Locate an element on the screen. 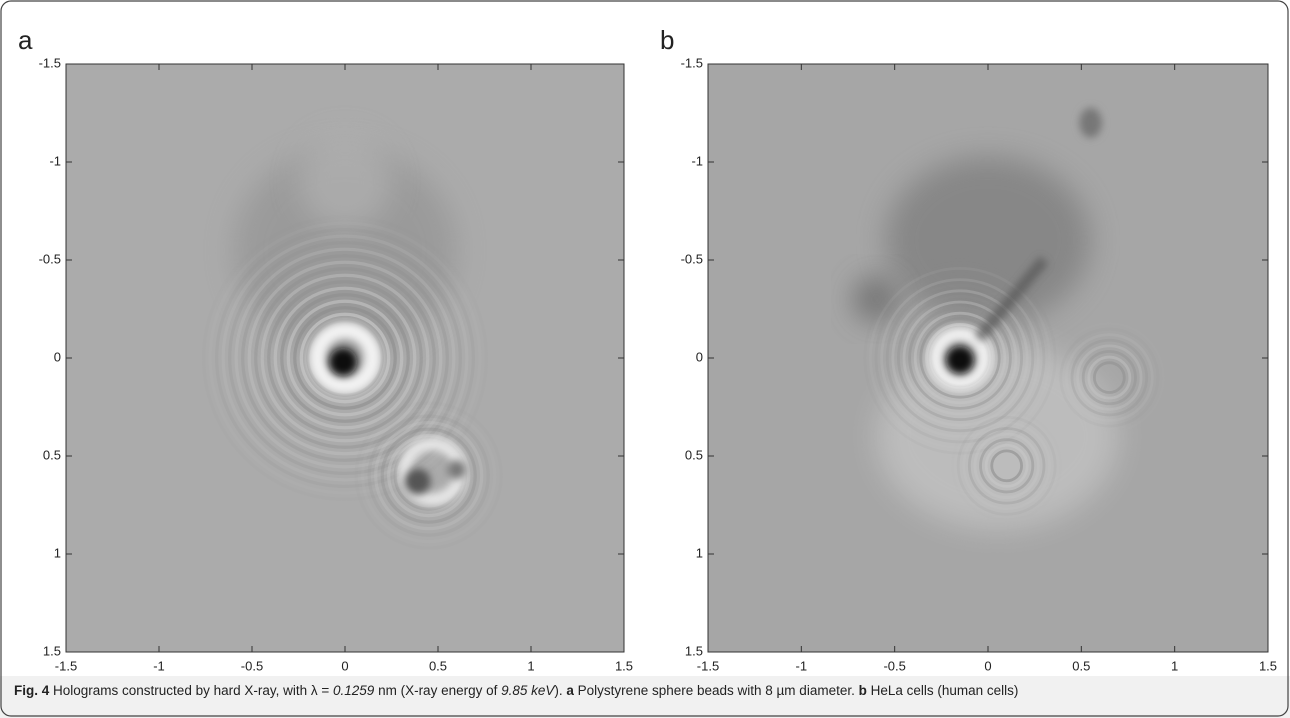 Image resolution: width=1290 pixels, height=718 pixels. caption-segment: 9.85 keV is located at coordinates (528, 690).